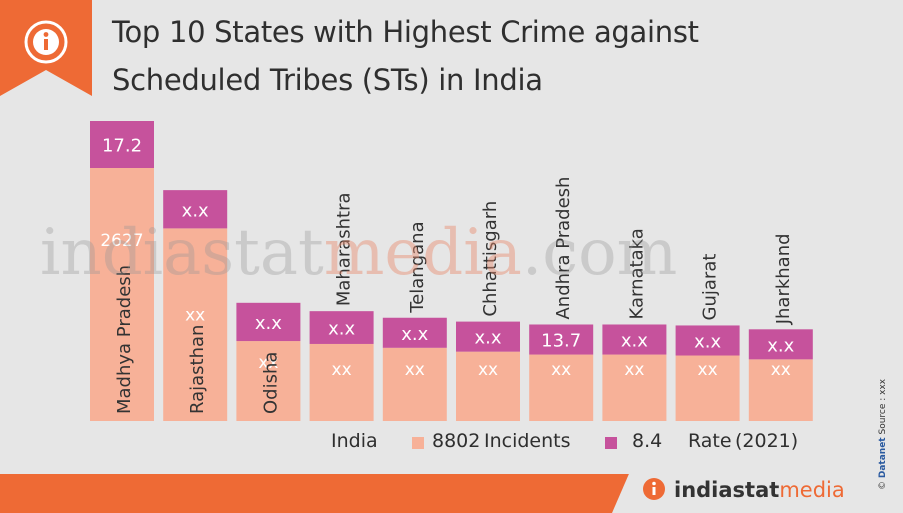 This screenshot has width=903, height=513. Describe the element at coordinates (490, 259) in the screenshot. I see `category-label: Chhattisgarh` at that location.